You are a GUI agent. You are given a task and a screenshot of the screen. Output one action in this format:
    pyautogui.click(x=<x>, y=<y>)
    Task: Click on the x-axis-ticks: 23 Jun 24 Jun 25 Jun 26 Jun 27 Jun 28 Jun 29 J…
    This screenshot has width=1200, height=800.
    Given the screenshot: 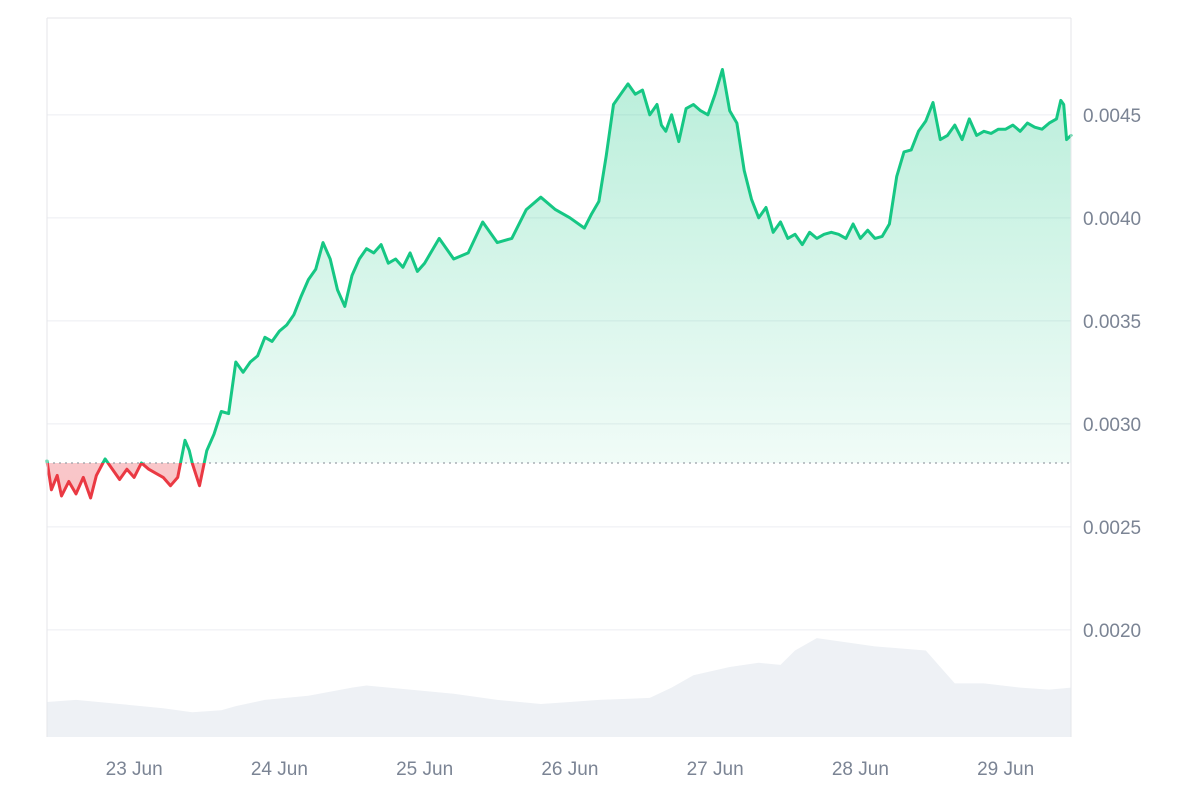 What is the action you would take?
    pyautogui.click(x=570, y=769)
    